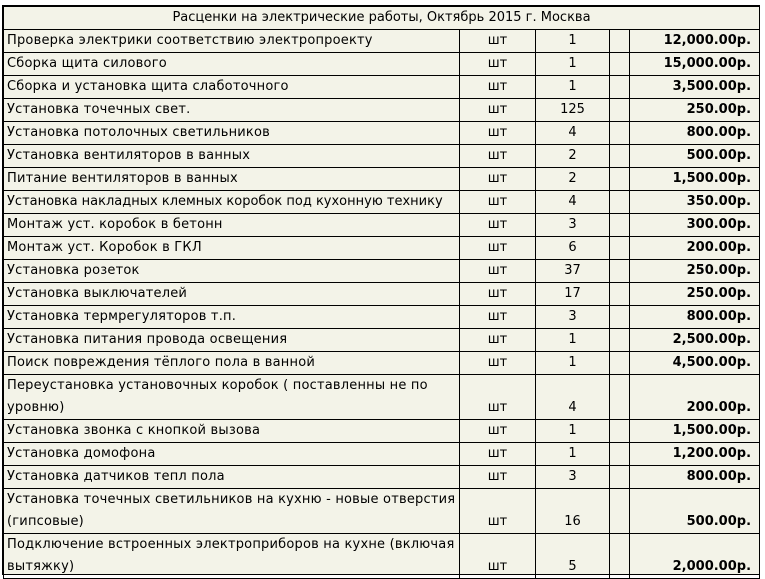 The image size is (765, 579). What do you see at coordinates (694, 64) in the screenshot?
I see `price-cell: 15,000.00р.` at bounding box center [694, 64].